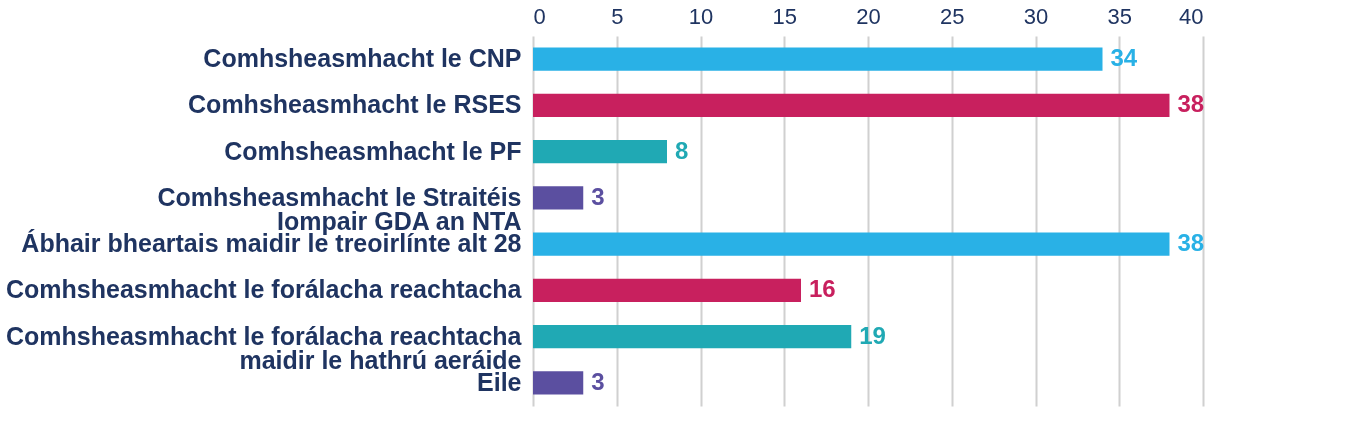  I want to click on data-label: 8, so click(682, 150).